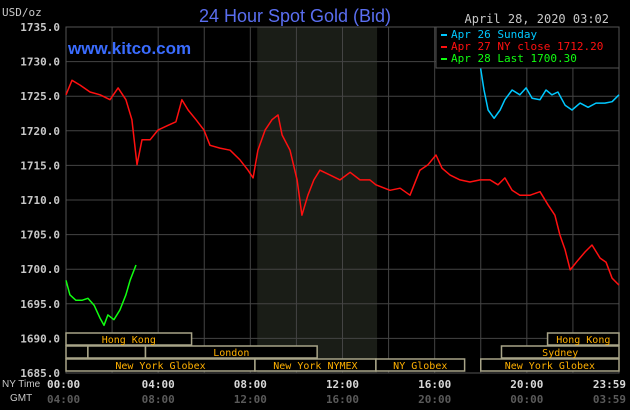 Image resolution: width=630 pixels, height=410 pixels. What do you see at coordinates (434, 384) in the screenshot?
I see `x-tick-label-ny: 16:00` at bounding box center [434, 384].